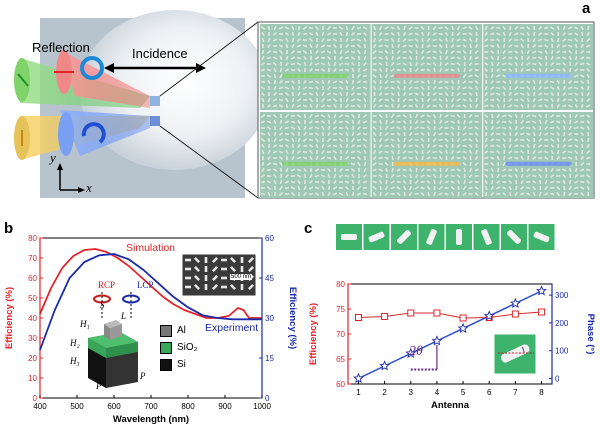 The image size is (600, 428). Describe the element at coordinates (450, 315) in the screenshot. I see `efficiency-line` at that location.